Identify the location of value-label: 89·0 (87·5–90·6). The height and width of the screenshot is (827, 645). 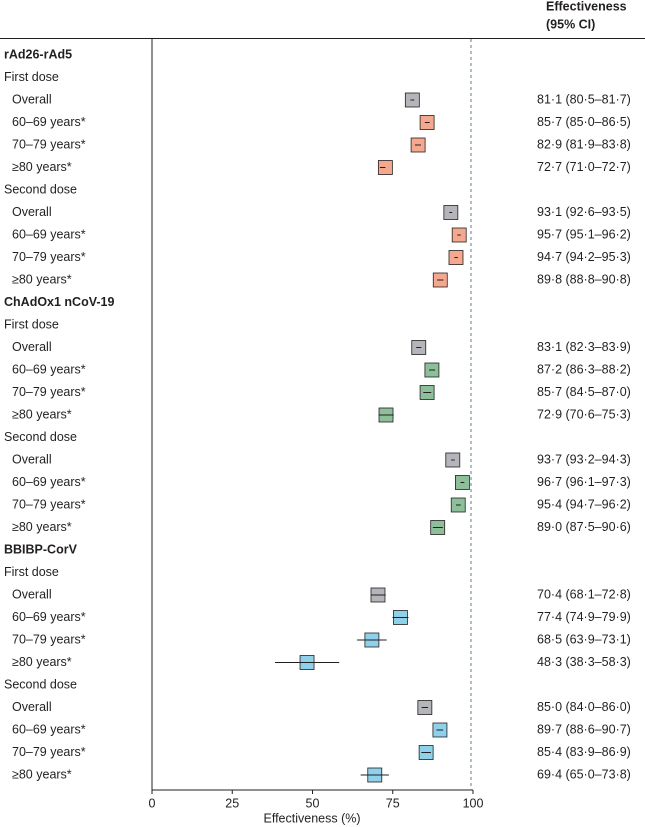
(584, 527).